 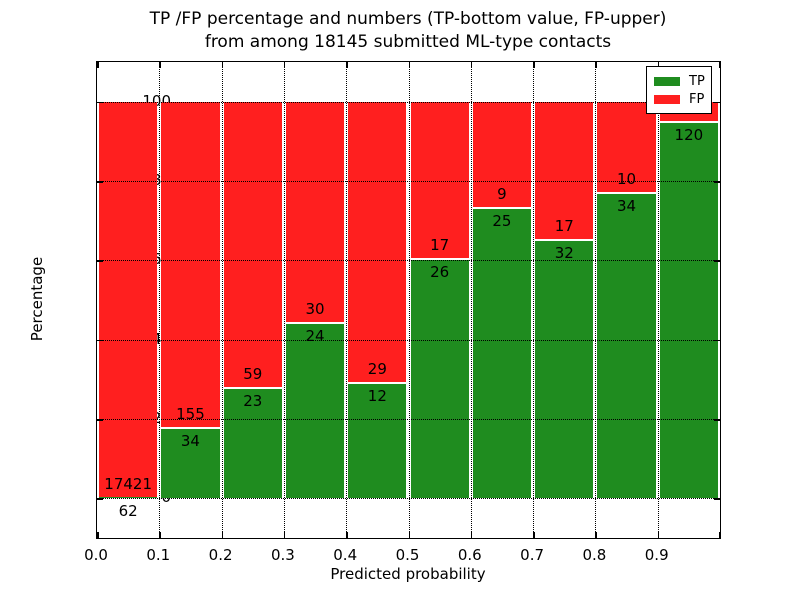 I want to click on x-tick-label-0: 0.0, so click(x=96, y=555).